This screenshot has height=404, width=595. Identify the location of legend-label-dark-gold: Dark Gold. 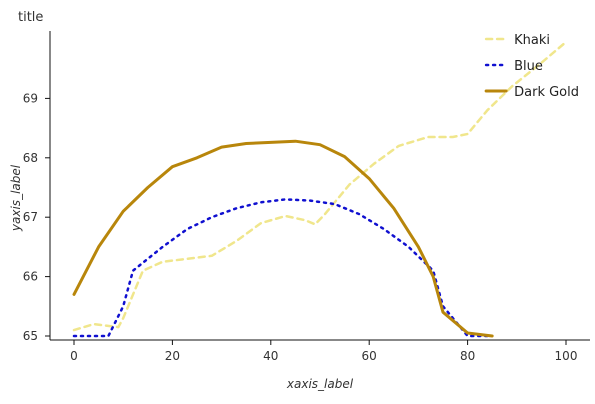
(546, 92).